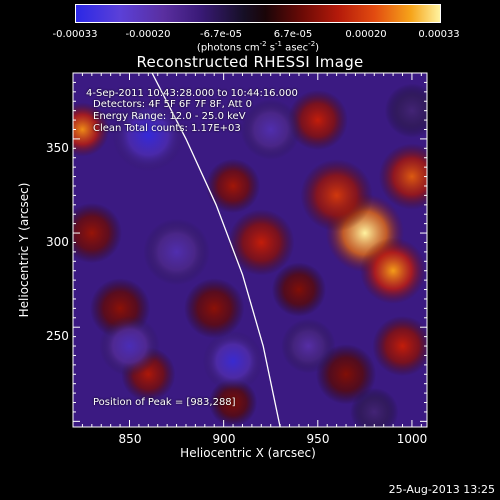 This screenshot has height=500, width=500. What do you see at coordinates (164, 402) in the screenshot?
I see `annotation-peak: Position of Peak = [983,288]` at bounding box center [164, 402].